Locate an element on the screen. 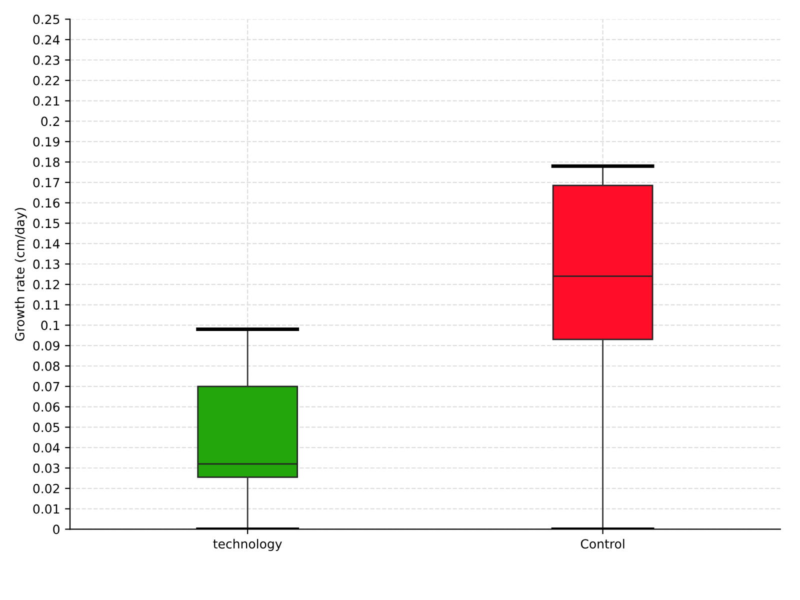 This screenshot has height=600, width=800. y-tick-label: 0.16 is located at coordinates (46, 203).